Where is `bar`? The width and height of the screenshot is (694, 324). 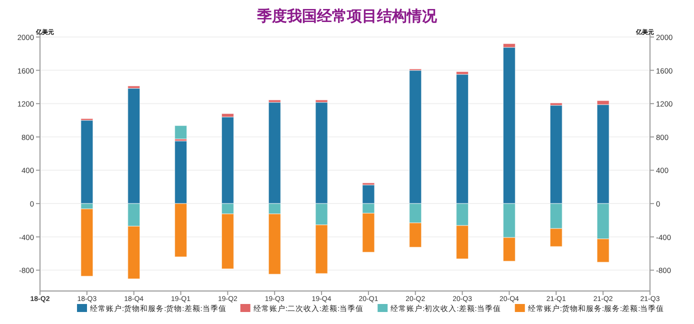
bar is located at coordinates (181, 132).